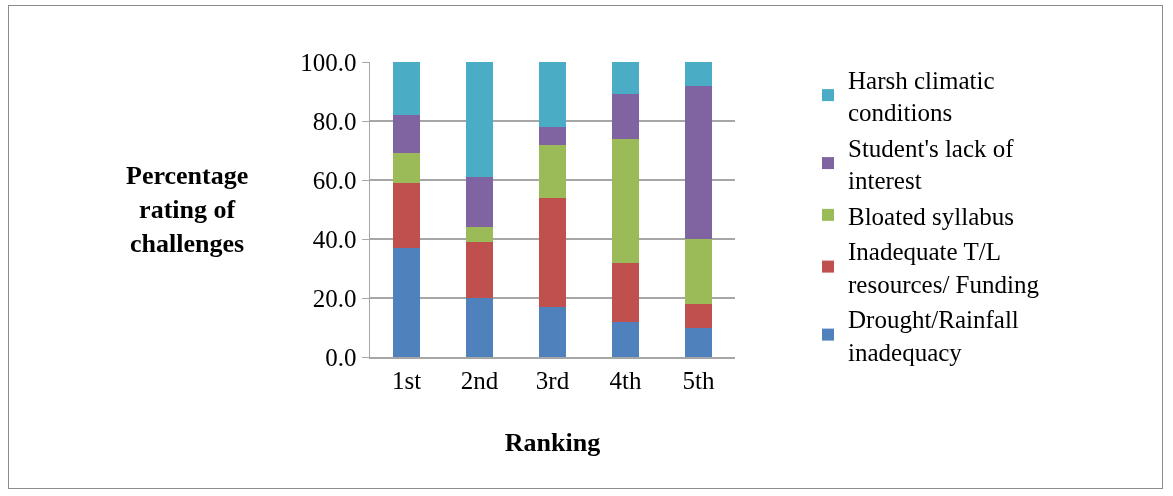 The width and height of the screenshot is (1173, 496). Describe the element at coordinates (698, 380) in the screenshot. I see `x-tick-label: 5th` at that location.